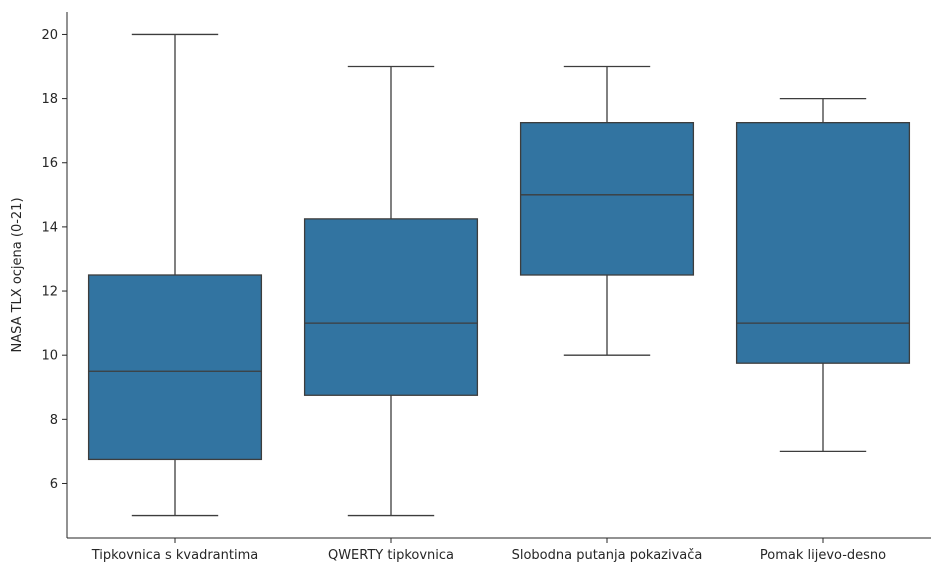 The width and height of the screenshot is (934, 566). What do you see at coordinates (54, 260) in the screenshot?
I see `y-axis-ticks: 6 8 10 12 14 16 18 20` at bounding box center [54, 260].